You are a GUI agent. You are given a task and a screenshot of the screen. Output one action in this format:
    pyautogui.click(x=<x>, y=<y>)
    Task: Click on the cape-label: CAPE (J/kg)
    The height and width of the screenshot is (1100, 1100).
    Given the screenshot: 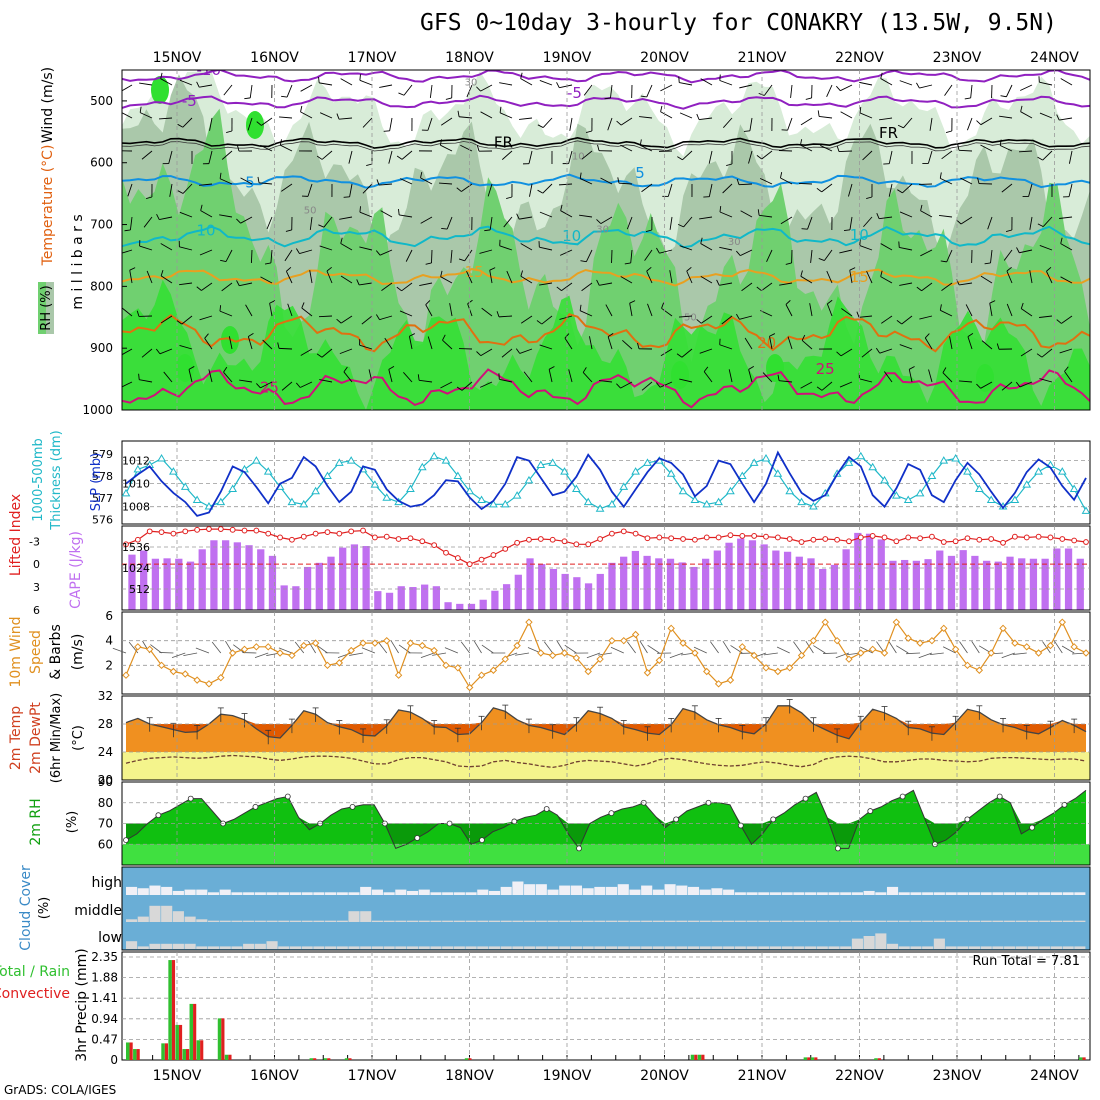 What is the action you would take?
    pyautogui.click(x=76, y=570)
    